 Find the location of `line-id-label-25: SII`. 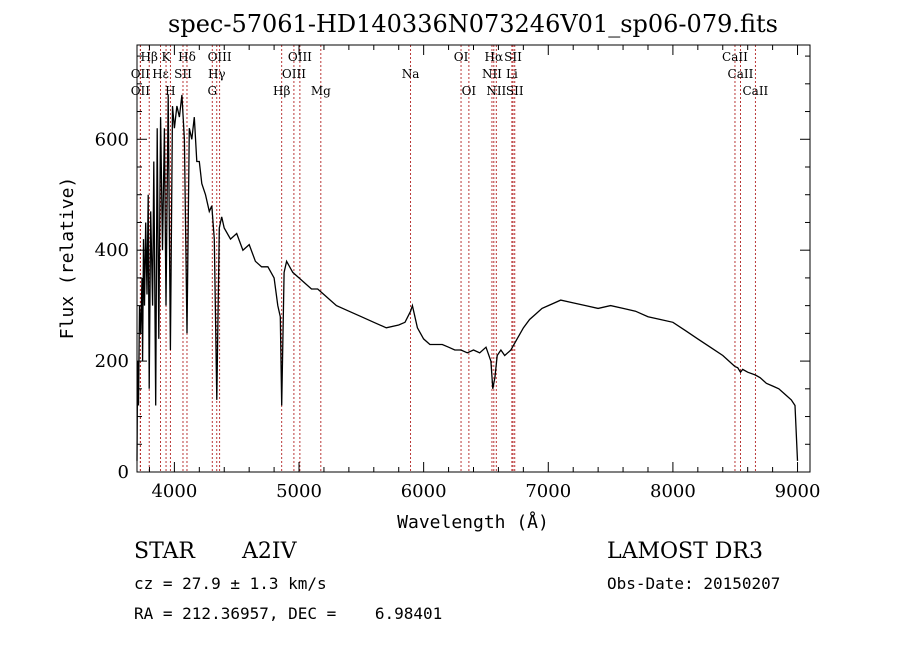

line-id-label-25: SII is located at coordinates (515, 91).